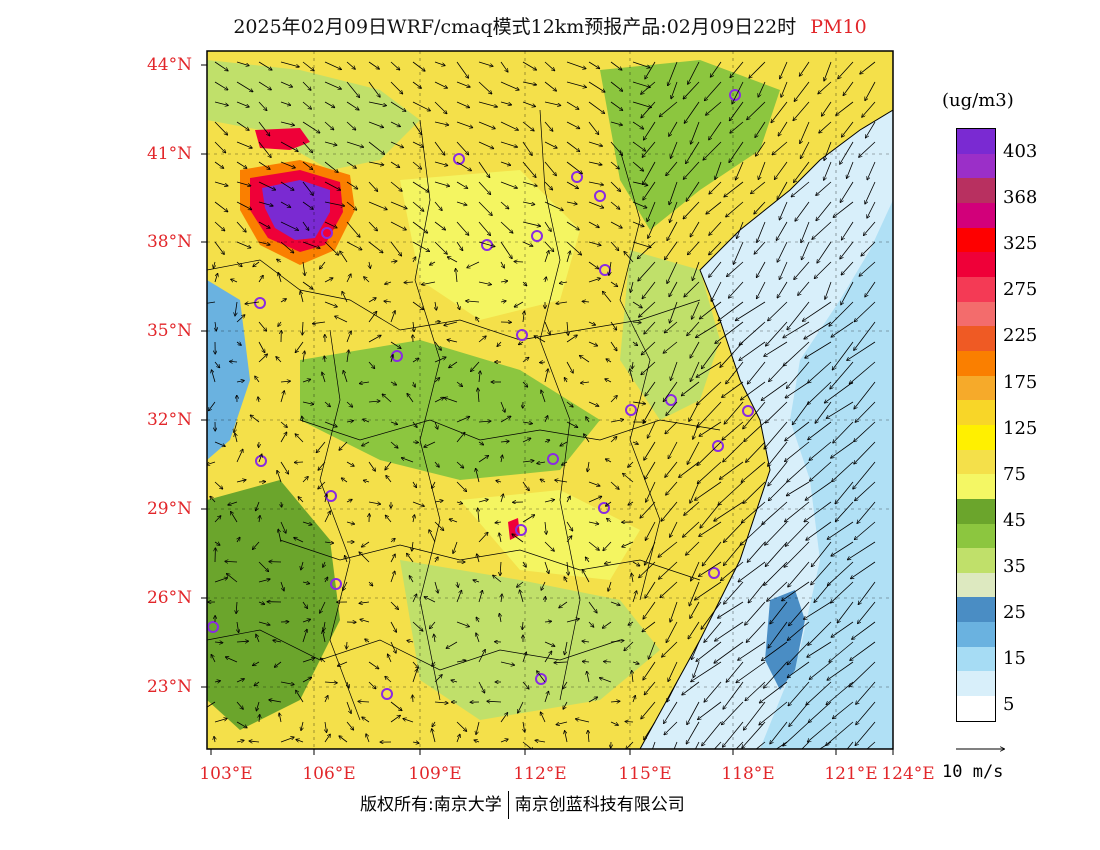  Describe the element at coordinates (785, 640) in the screenshot. I see `taiwan` at that location.